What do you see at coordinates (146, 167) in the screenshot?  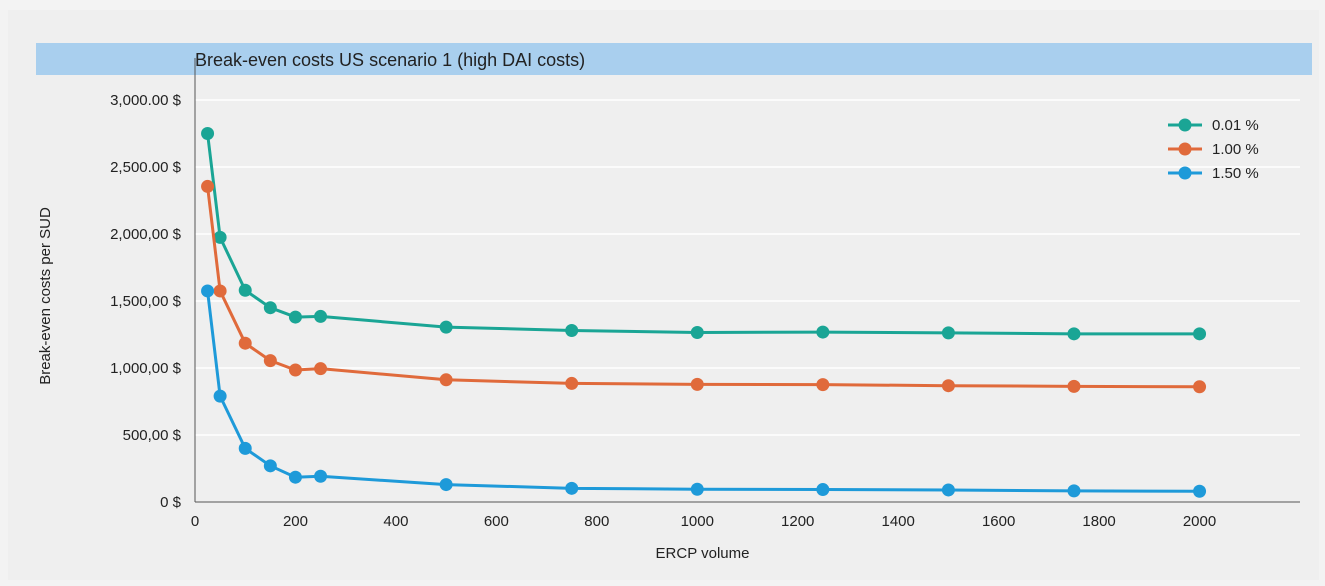 I see `y-tick-label: 2,500.00 $` at bounding box center [146, 167].